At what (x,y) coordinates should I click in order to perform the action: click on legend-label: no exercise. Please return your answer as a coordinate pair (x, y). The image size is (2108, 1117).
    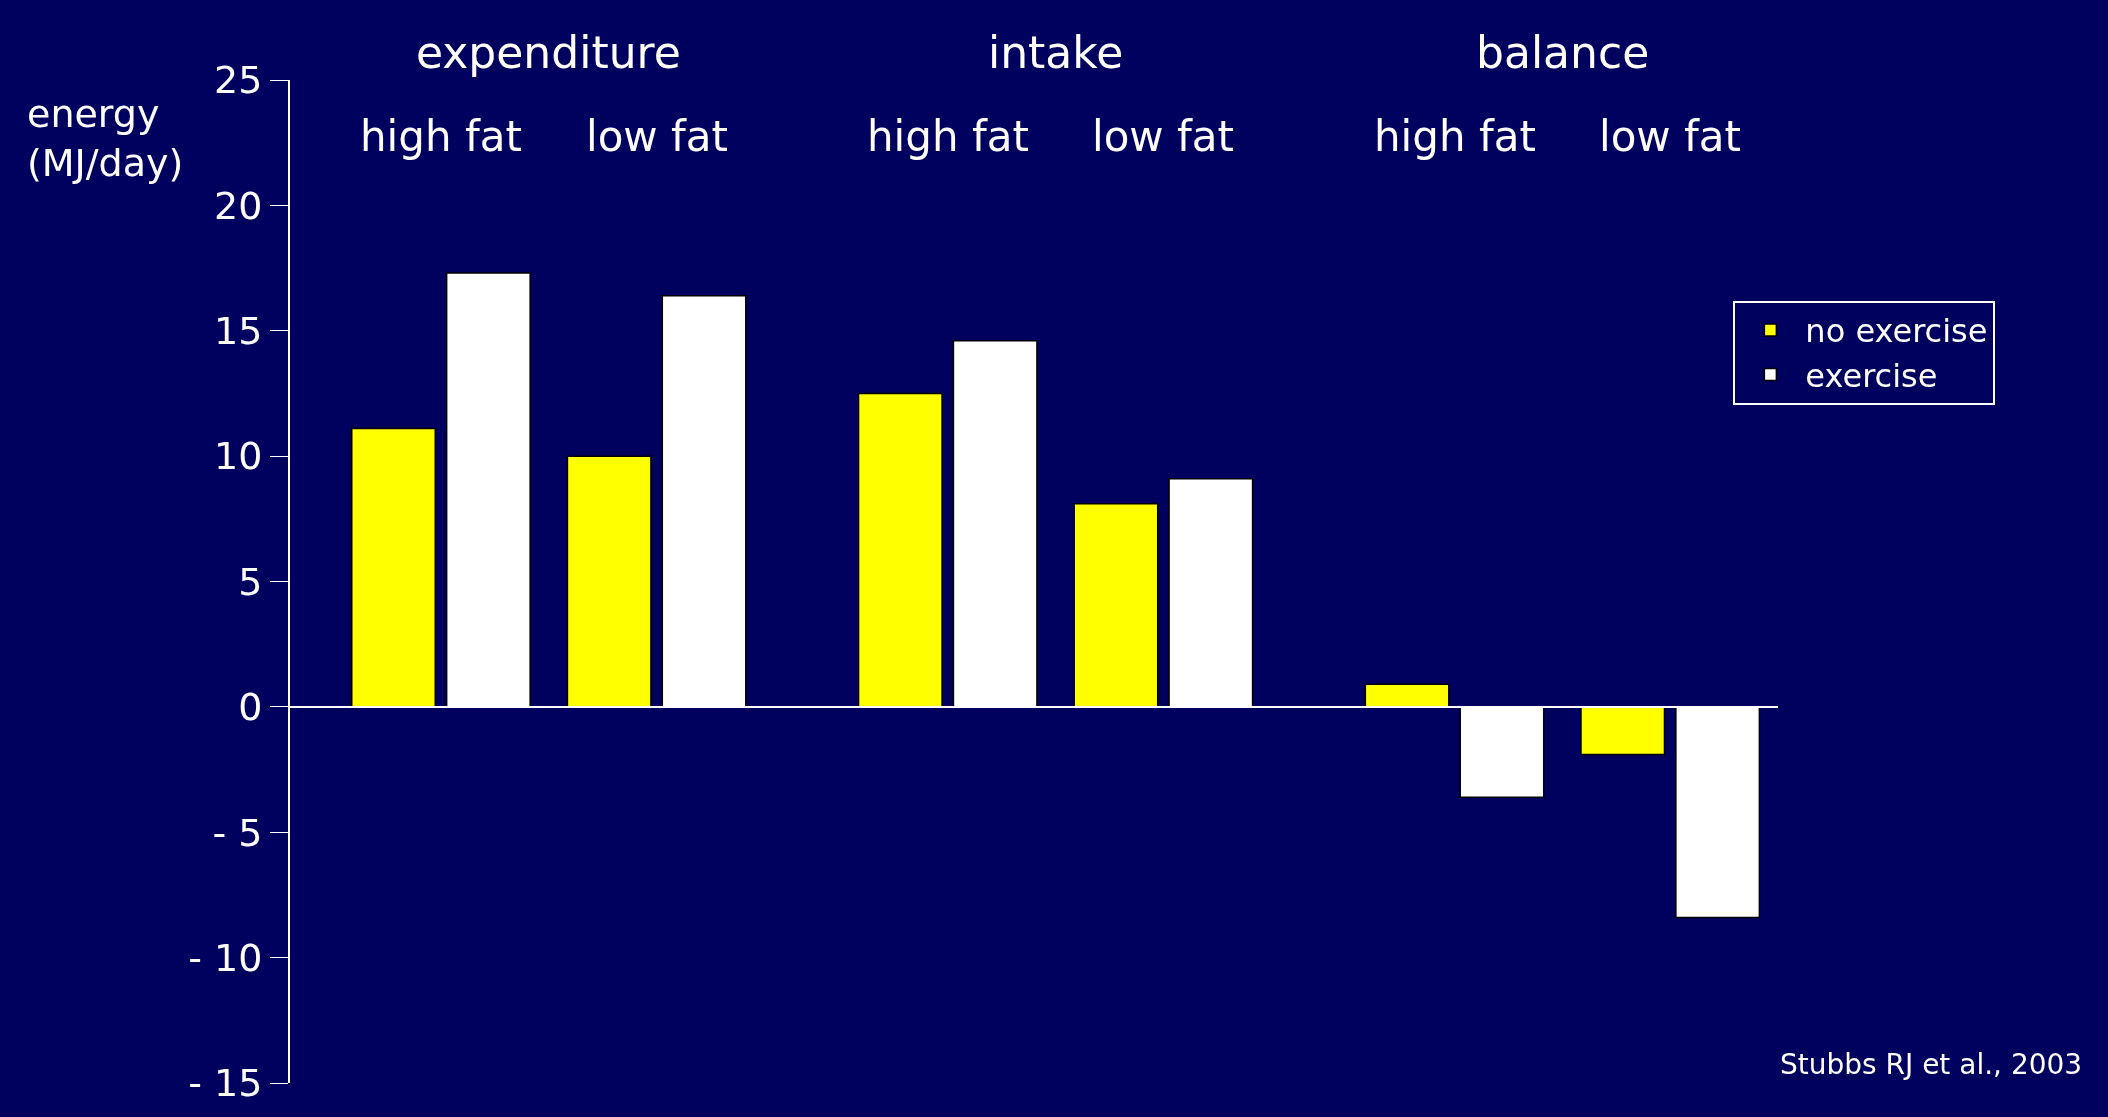
    Looking at the image, I should click on (1896, 331).